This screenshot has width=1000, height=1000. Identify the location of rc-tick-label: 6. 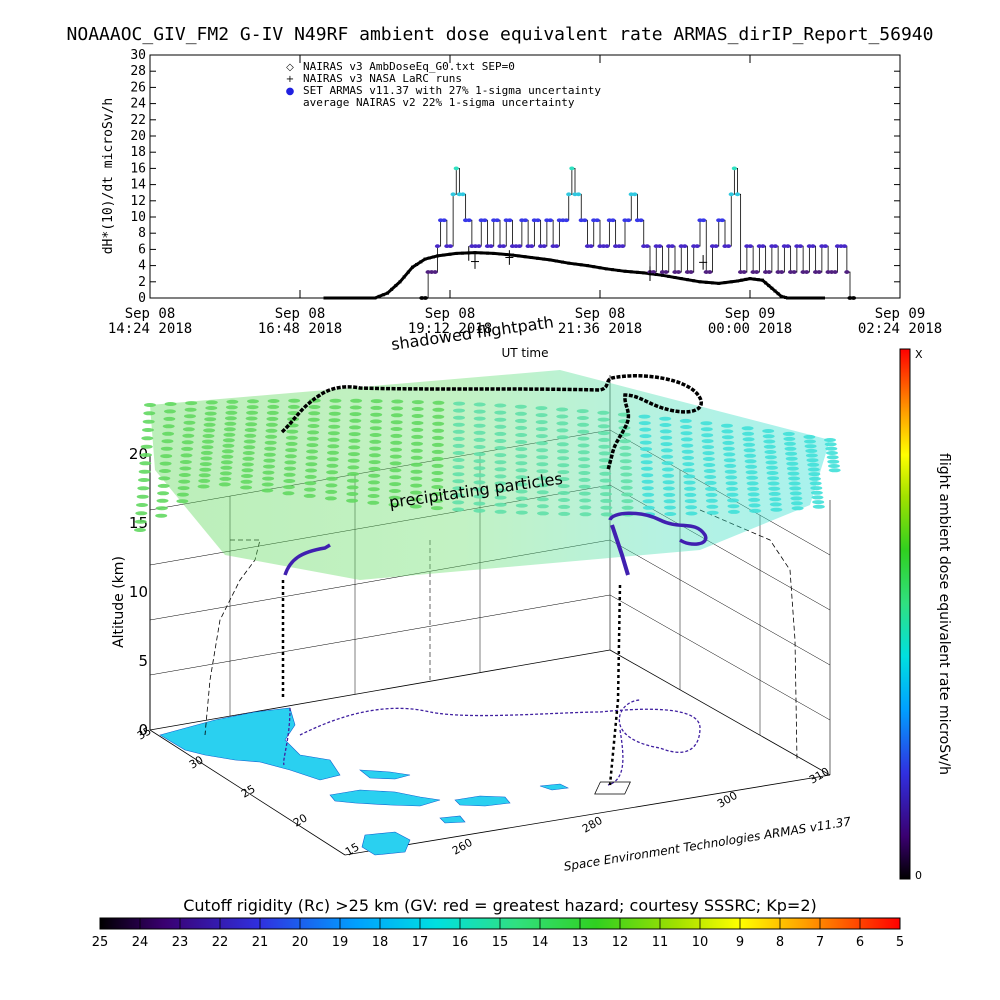
(860, 942).